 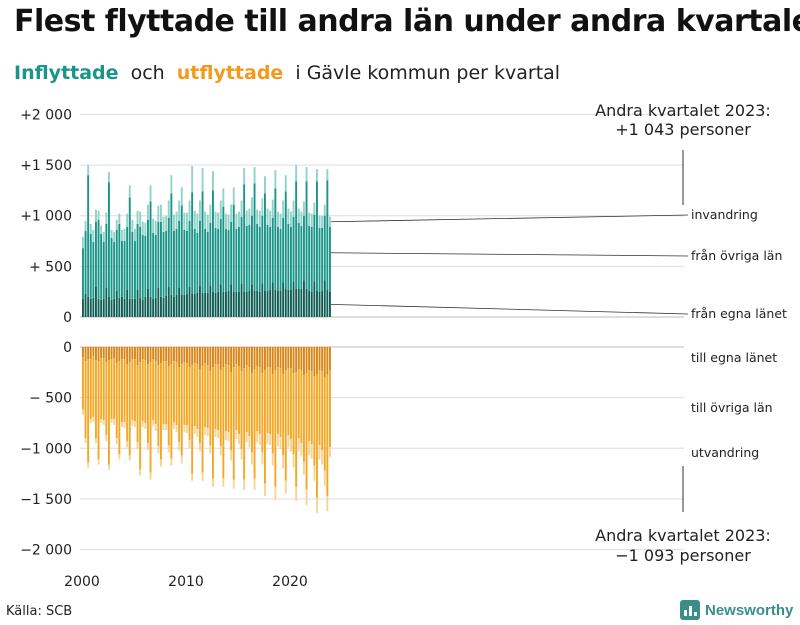 What do you see at coordinates (39, 611) in the screenshot?
I see `source-label: Källa: SCB` at bounding box center [39, 611].